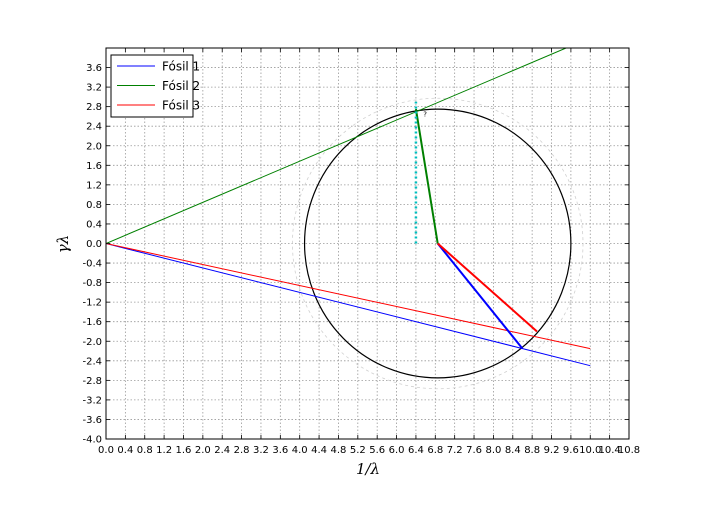  I want to click on y-tick-label: -2.0, so click(92, 342).